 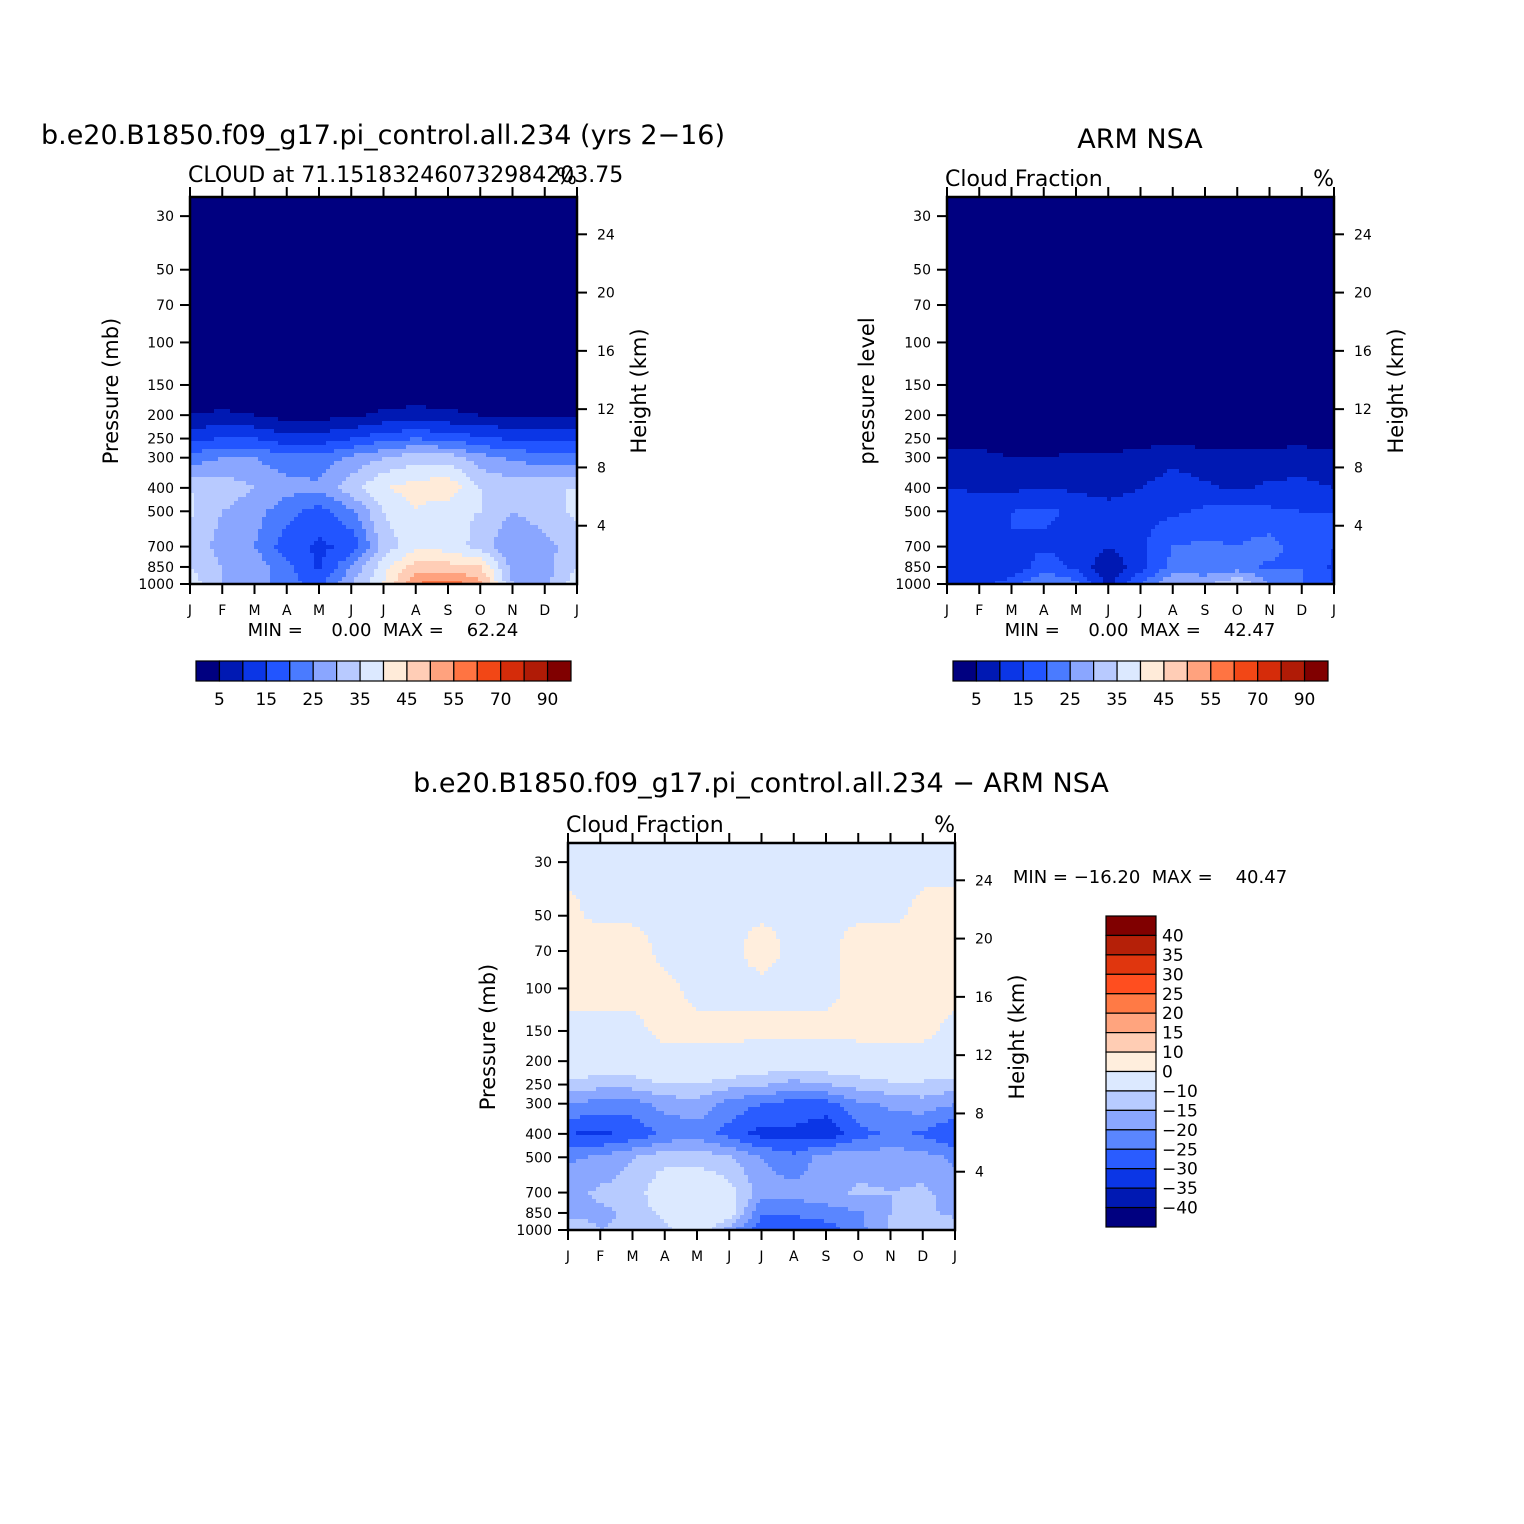 I want to click on y-tick-label: 700, so click(x=538, y=1194).